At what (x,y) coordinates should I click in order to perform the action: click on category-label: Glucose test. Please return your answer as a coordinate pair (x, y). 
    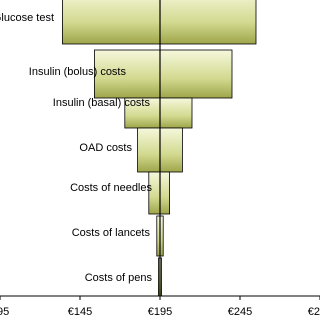
    Looking at the image, I should click on (27, 18).